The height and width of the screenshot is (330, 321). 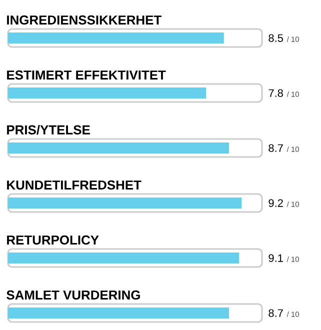 What do you see at coordinates (73, 295) in the screenshot?
I see `y-tick-label: SAMLET VURDERING` at bounding box center [73, 295].